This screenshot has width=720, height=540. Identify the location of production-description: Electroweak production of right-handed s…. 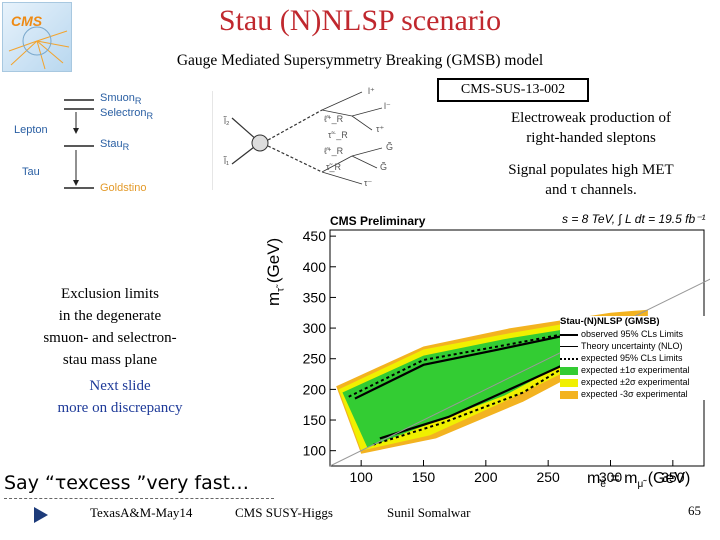
(591, 128).